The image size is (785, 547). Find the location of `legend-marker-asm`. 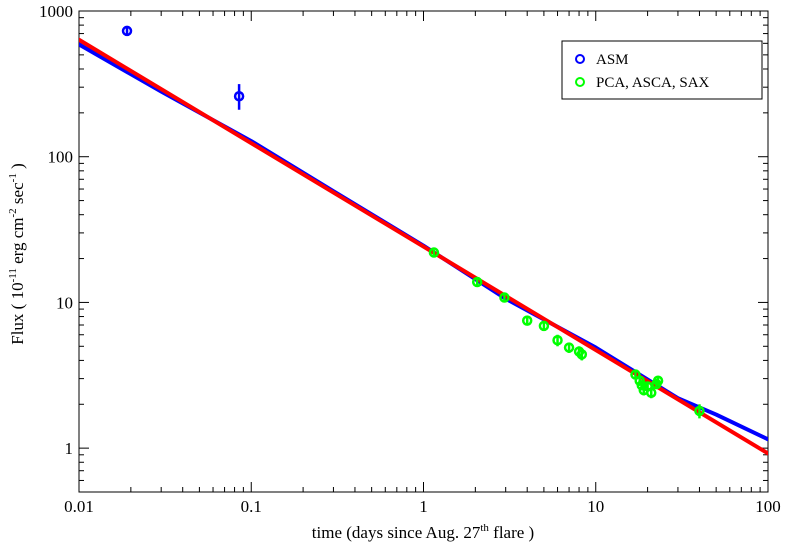

legend-marker-asm is located at coordinates (580, 59).